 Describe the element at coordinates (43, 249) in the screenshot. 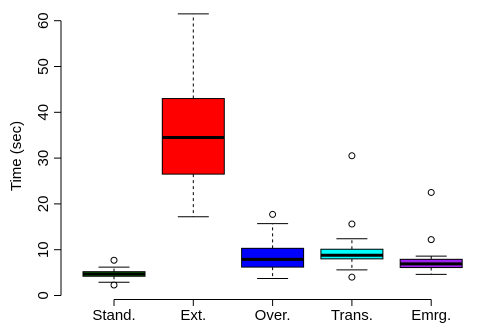

I see `y-tick-label: 10` at that location.